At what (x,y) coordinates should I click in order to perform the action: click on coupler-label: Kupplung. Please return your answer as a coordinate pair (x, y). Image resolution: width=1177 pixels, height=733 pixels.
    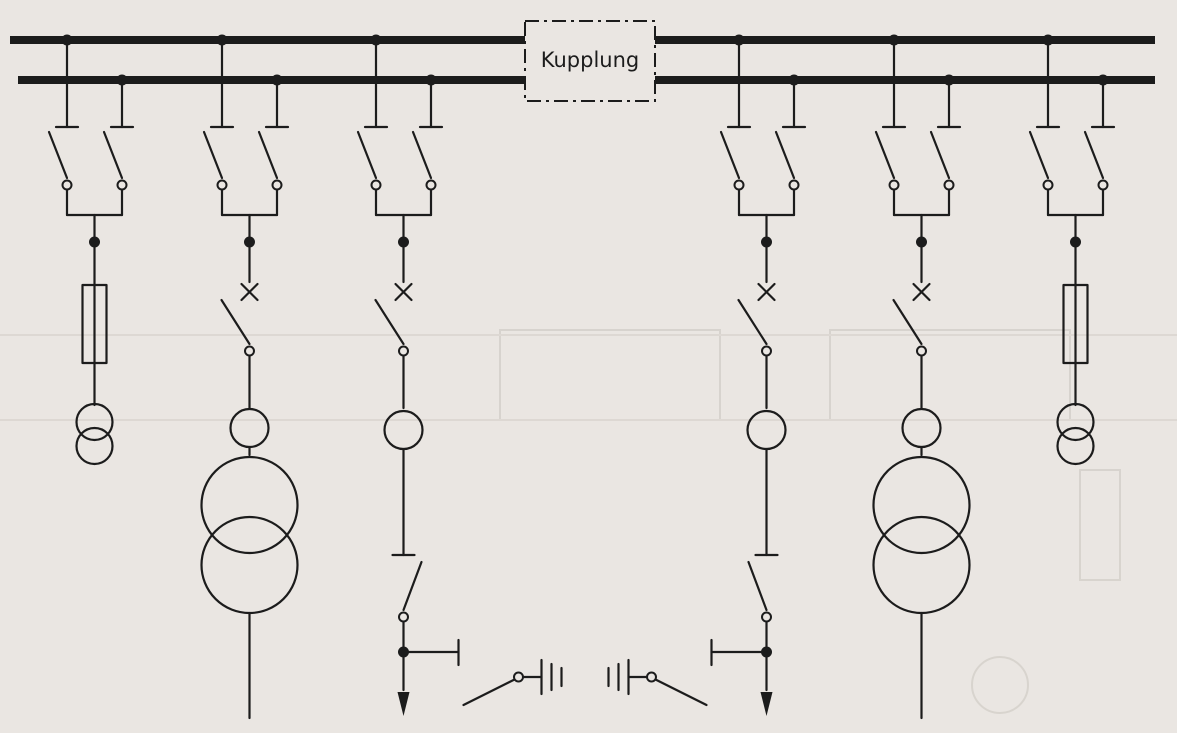
    Looking at the image, I should click on (590, 60).